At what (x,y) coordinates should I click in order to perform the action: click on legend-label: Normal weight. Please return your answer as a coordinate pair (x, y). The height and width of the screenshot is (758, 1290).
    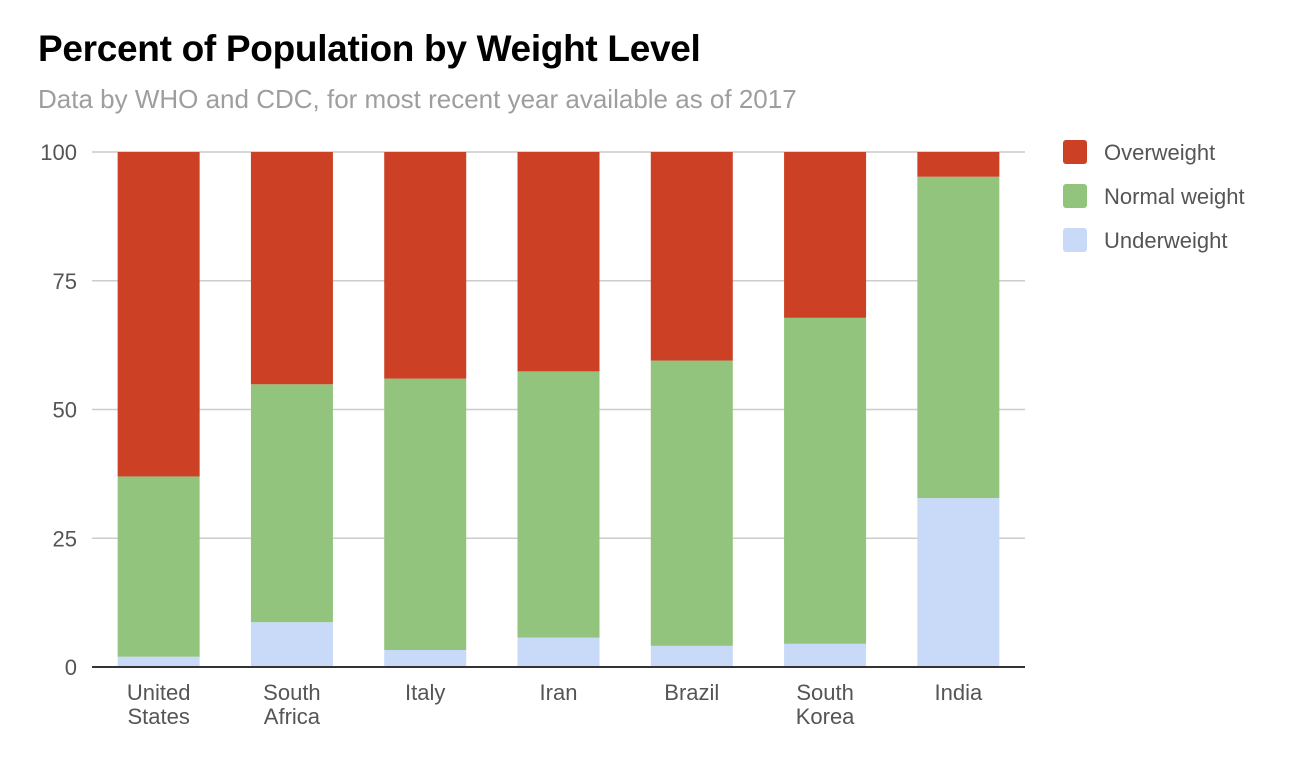
    Looking at the image, I should click on (1174, 196).